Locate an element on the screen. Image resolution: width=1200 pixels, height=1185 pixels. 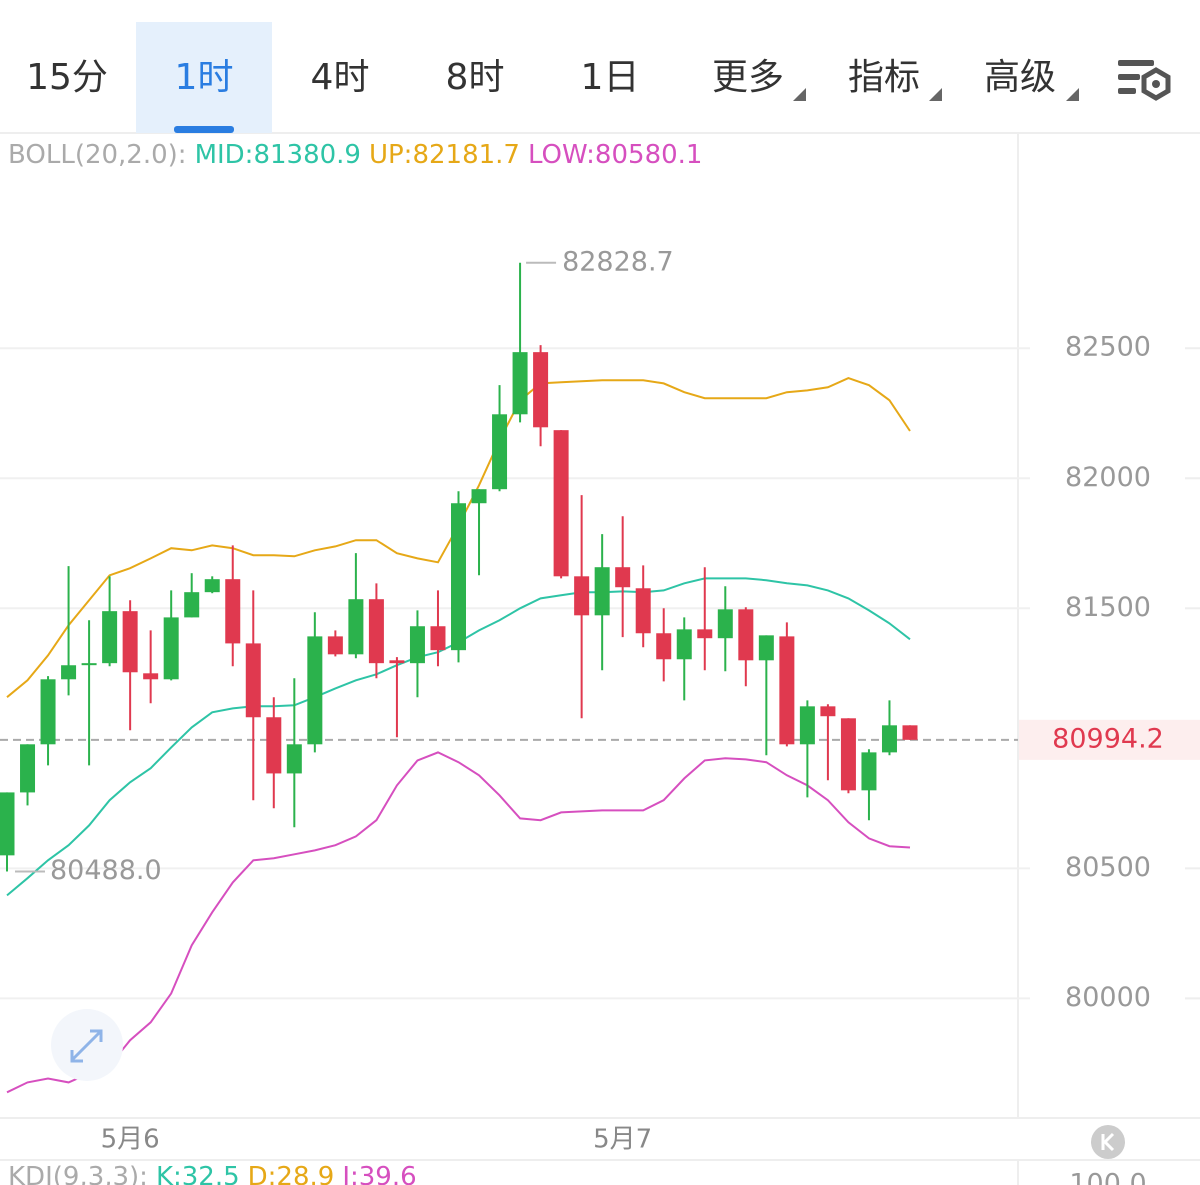
legend-entry: J:39.6 is located at coordinates (378, 1173).